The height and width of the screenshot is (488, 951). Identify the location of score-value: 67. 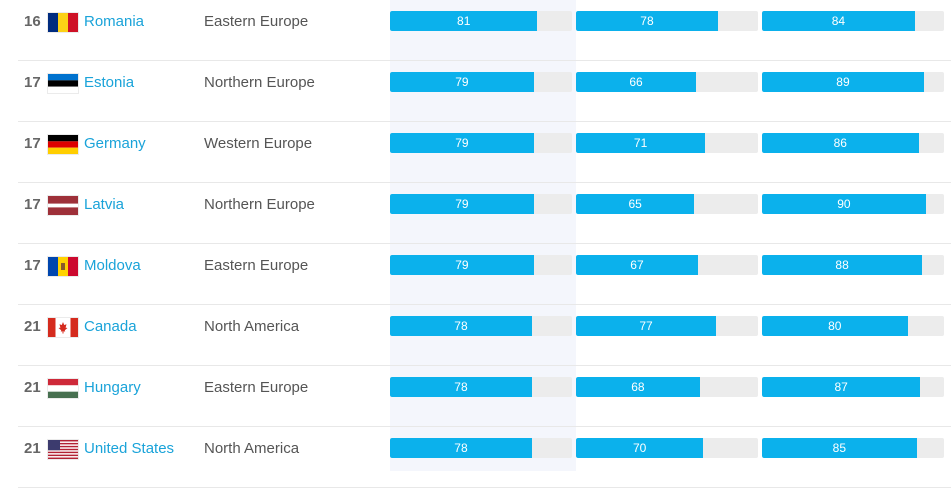
(637, 265).